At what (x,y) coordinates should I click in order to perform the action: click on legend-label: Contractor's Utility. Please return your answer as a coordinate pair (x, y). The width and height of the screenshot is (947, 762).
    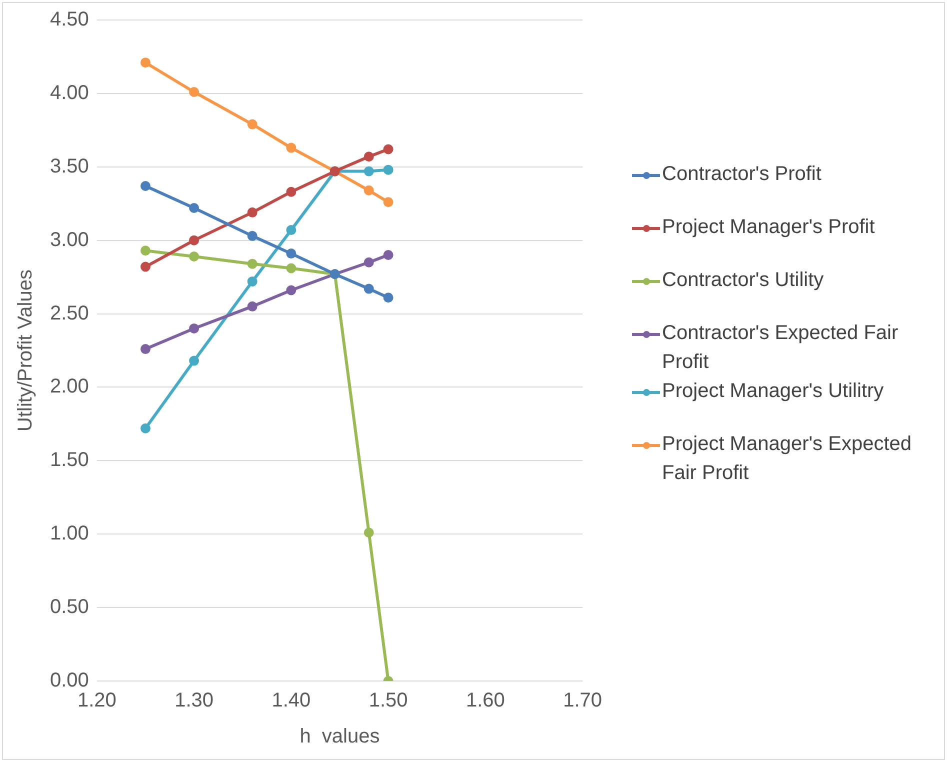
    Looking at the image, I should click on (743, 280).